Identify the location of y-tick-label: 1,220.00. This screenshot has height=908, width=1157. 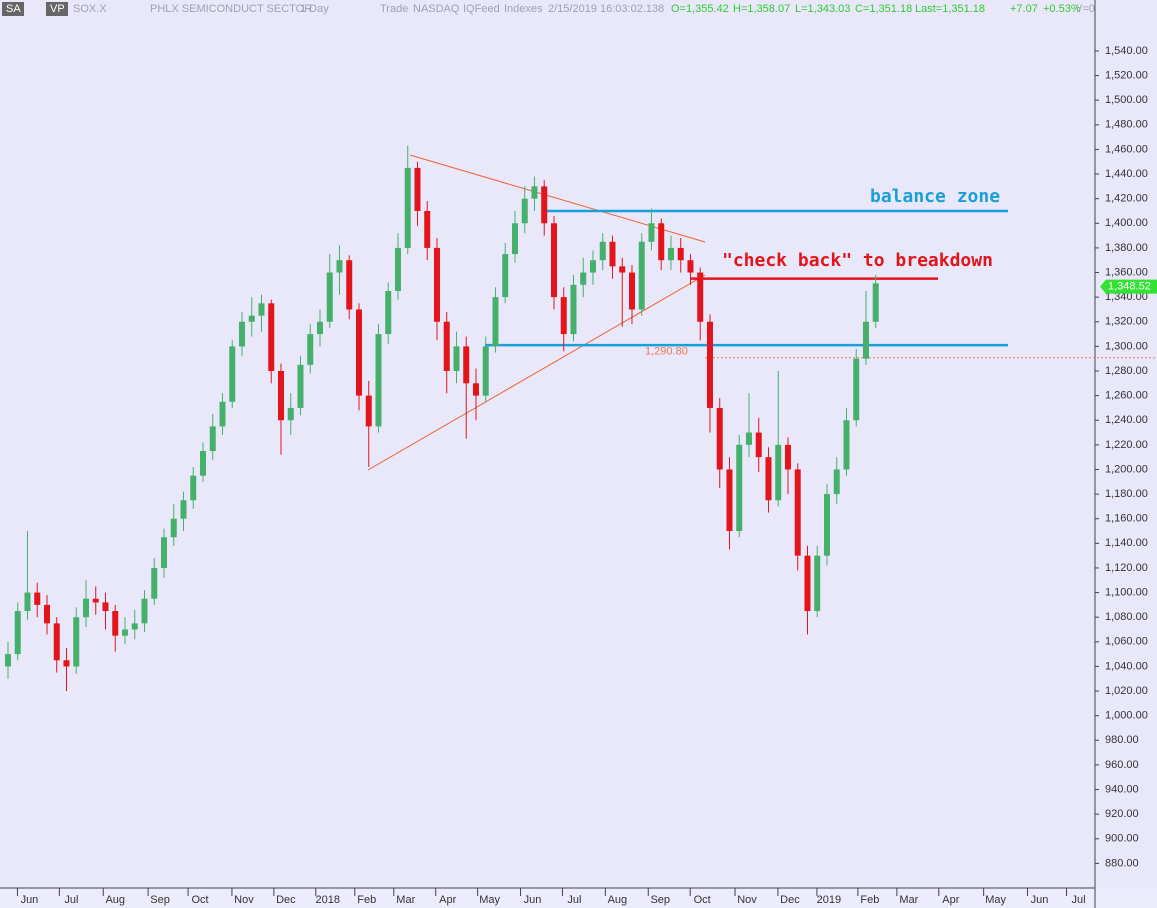
(1126, 445).